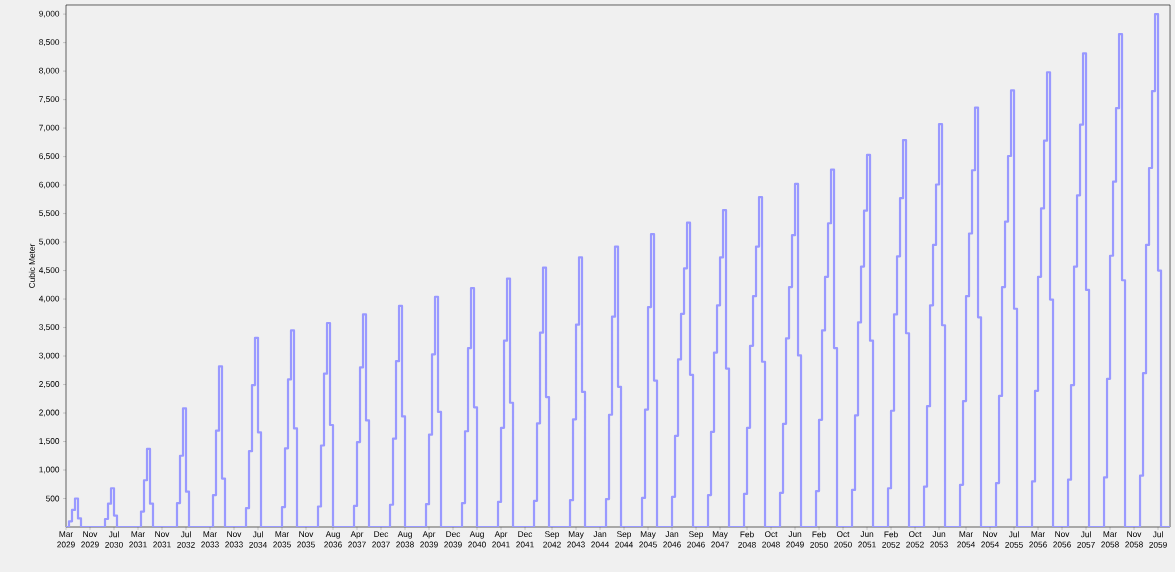  Describe the element at coordinates (381, 539) in the screenshot. I see `x-tick-label: Dec 2037` at that location.